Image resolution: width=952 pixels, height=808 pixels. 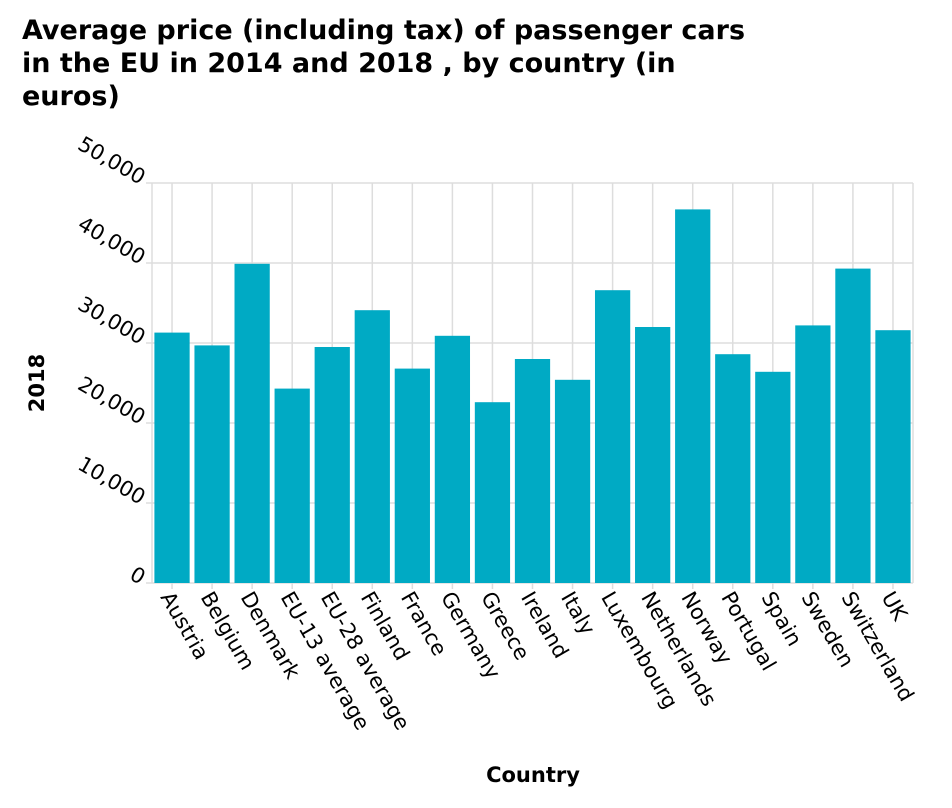 What do you see at coordinates (533, 775) in the screenshot?
I see `x-axis-title: Country` at bounding box center [533, 775].